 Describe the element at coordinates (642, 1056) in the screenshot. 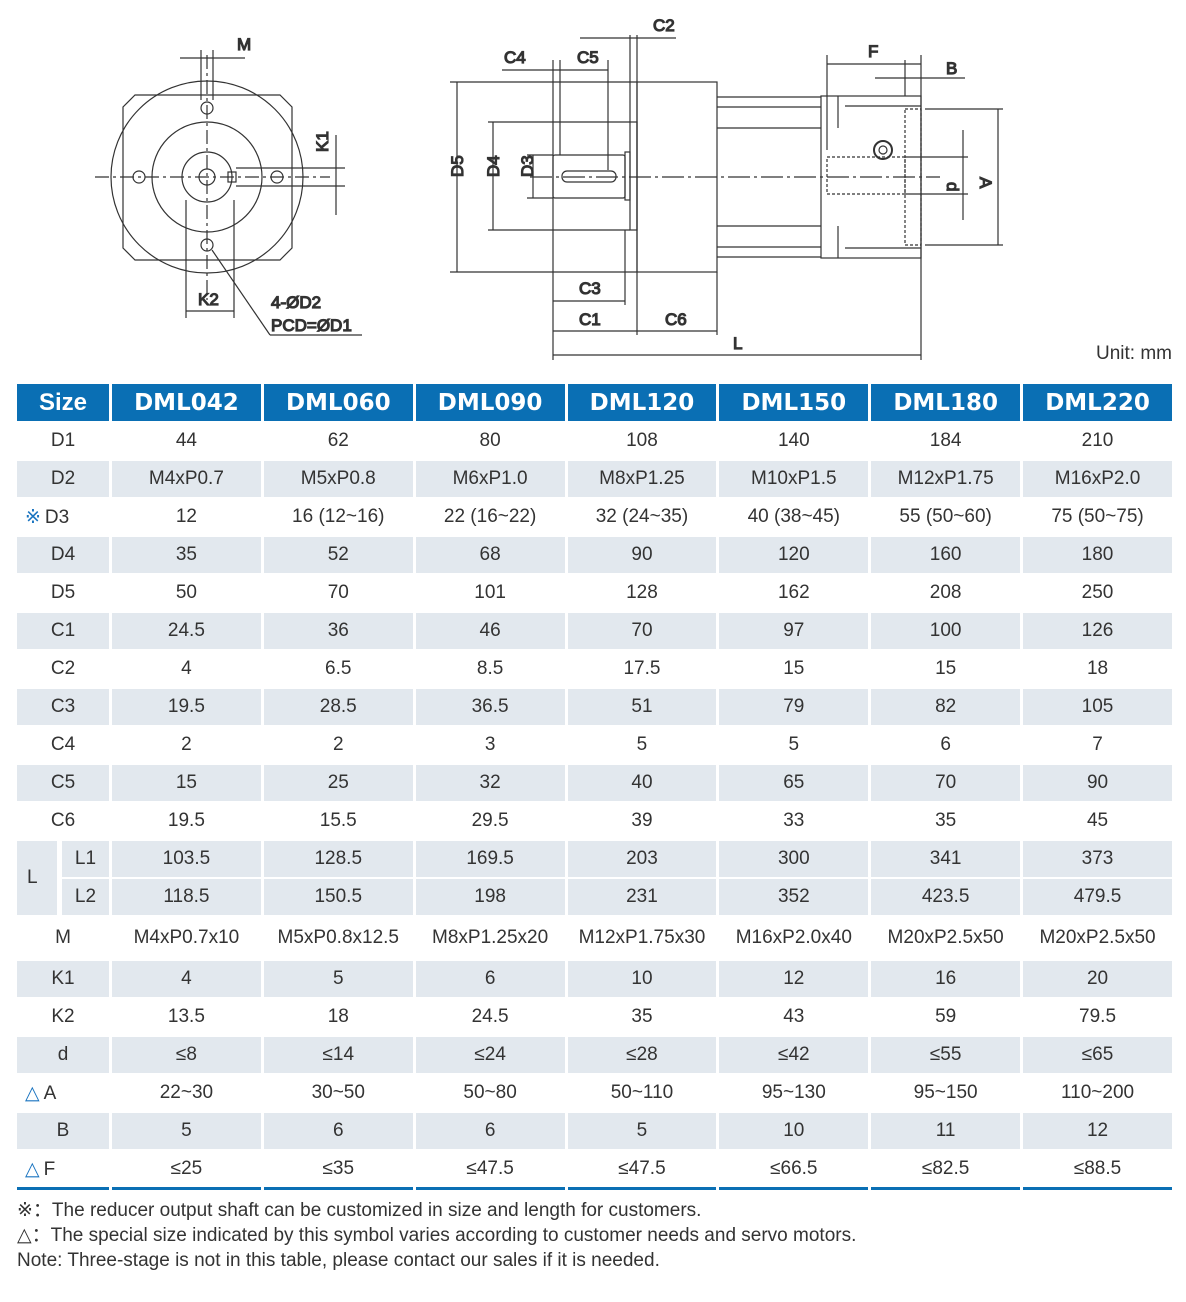

I see `table-cell: ≤28` at that location.